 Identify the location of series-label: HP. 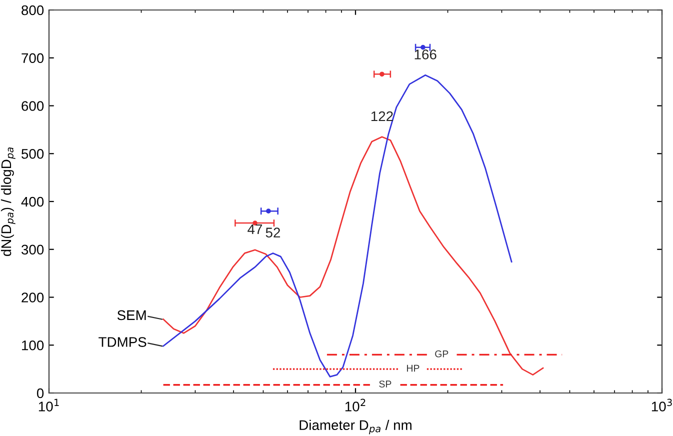
(413, 368).